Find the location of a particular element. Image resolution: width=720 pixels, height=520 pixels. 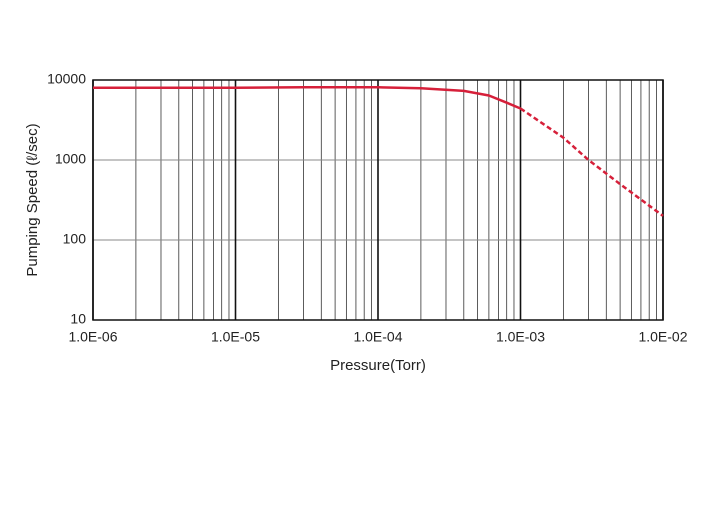

y-tick-label: 1000 is located at coordinates (70, 159).